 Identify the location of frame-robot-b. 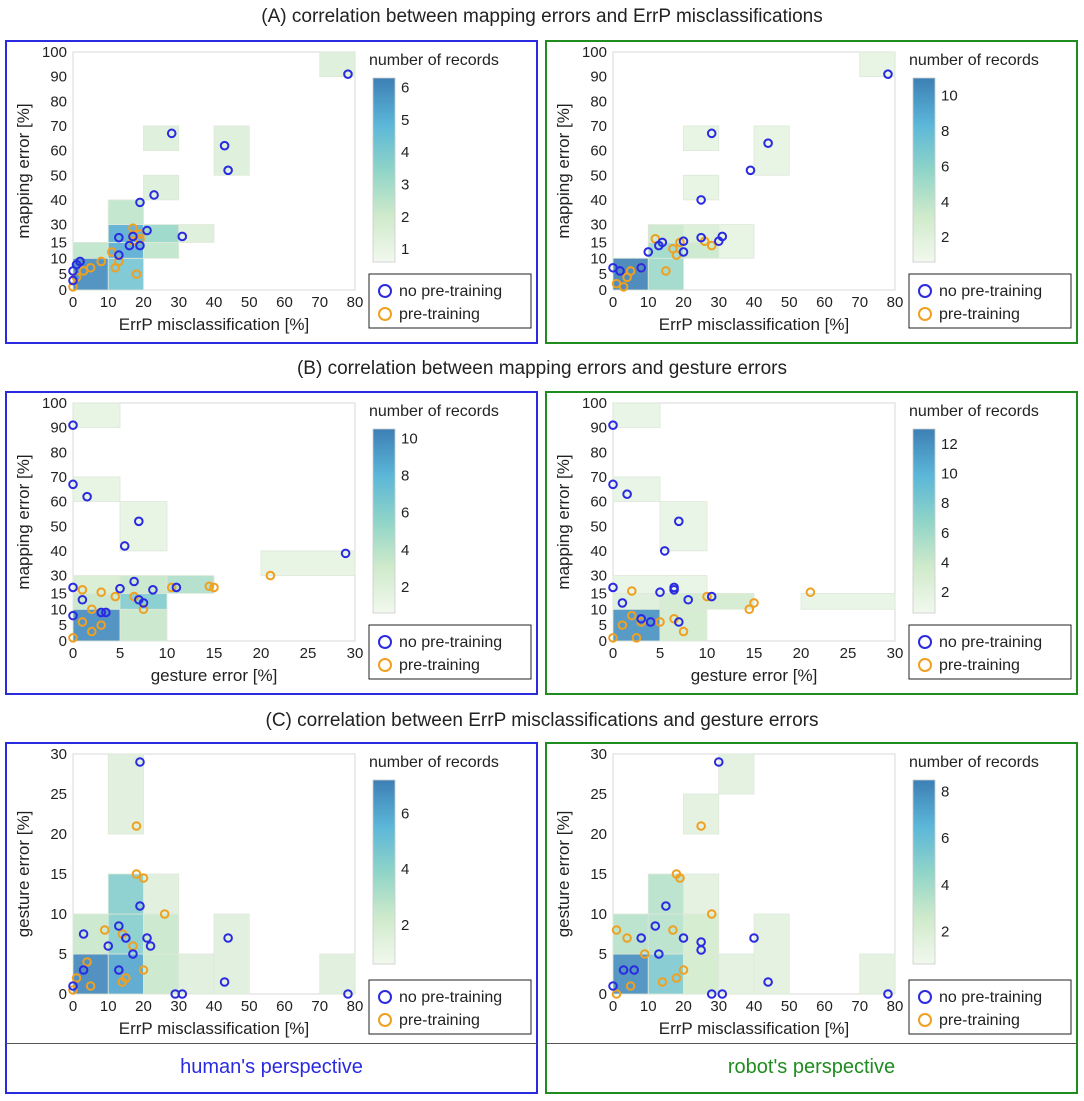
(811, 543).